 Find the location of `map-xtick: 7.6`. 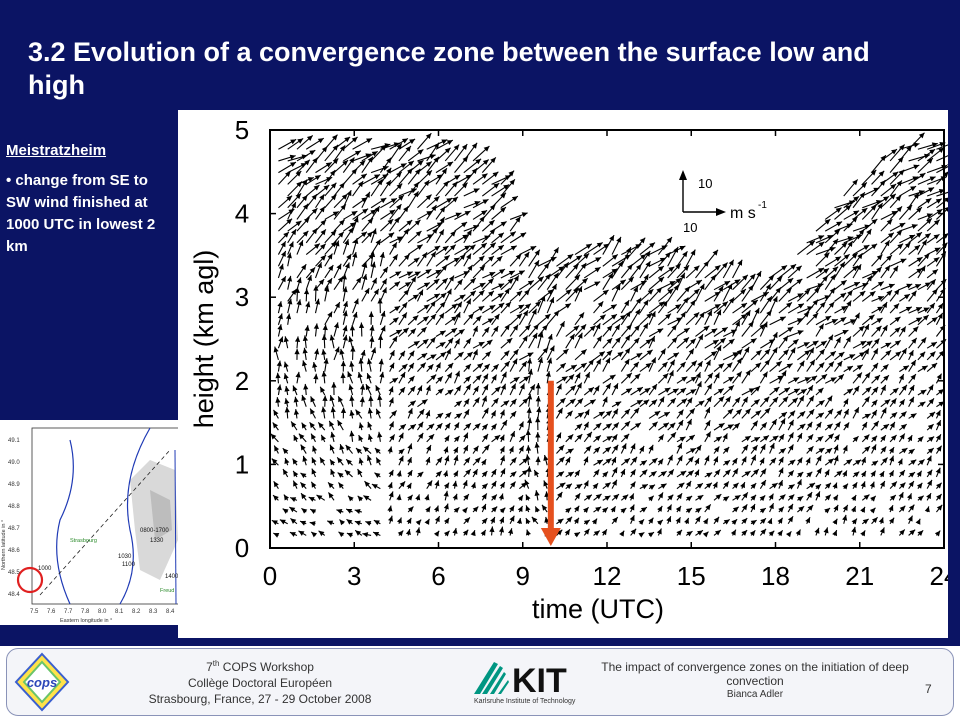

map-xtick: 7.6 is located at coordinates (51, 612).